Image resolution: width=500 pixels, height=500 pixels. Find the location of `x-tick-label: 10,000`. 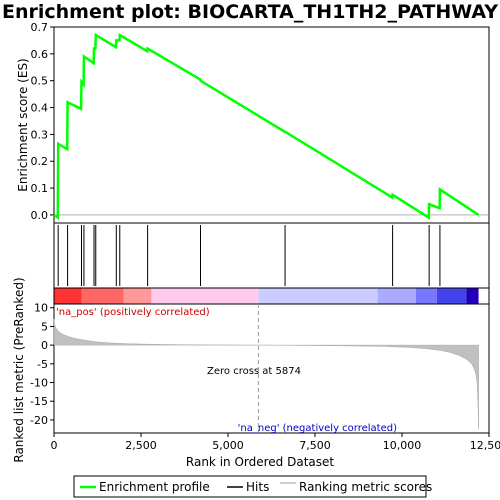

x-tick-label: 10,000 is located at coordinates (402, 445).